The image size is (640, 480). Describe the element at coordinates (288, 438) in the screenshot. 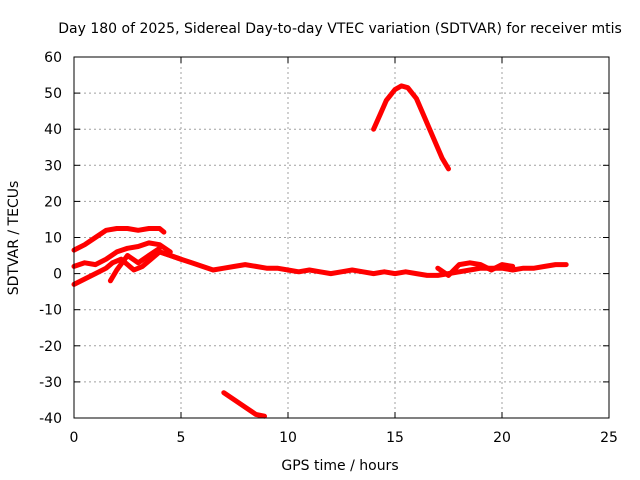

I see `x-tick-label-2: 10` at that location.